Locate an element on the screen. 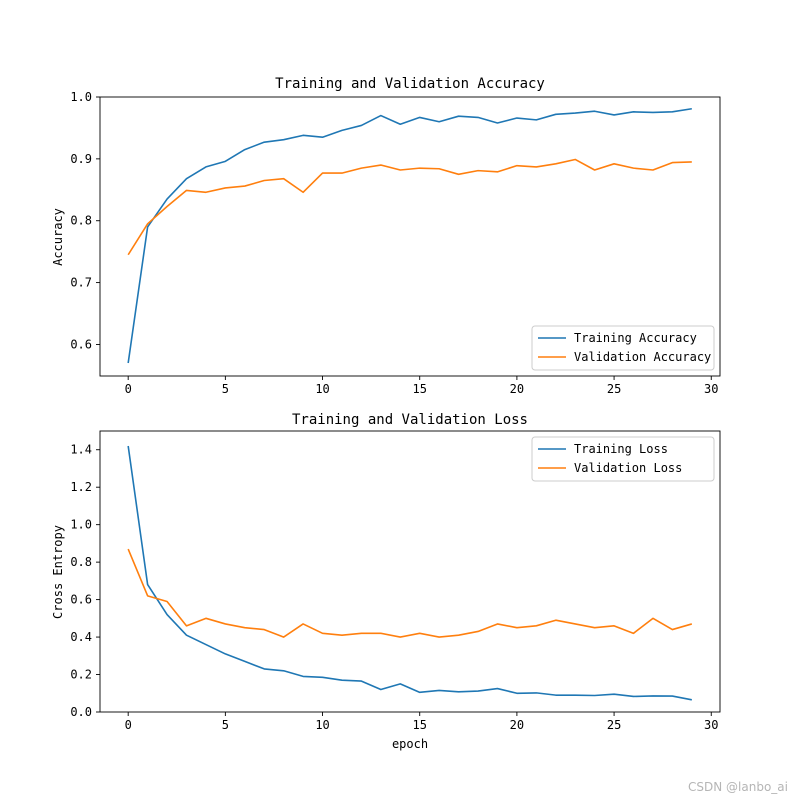  loss-legend-label: Validation Loss is located at coordinates (628, 468).